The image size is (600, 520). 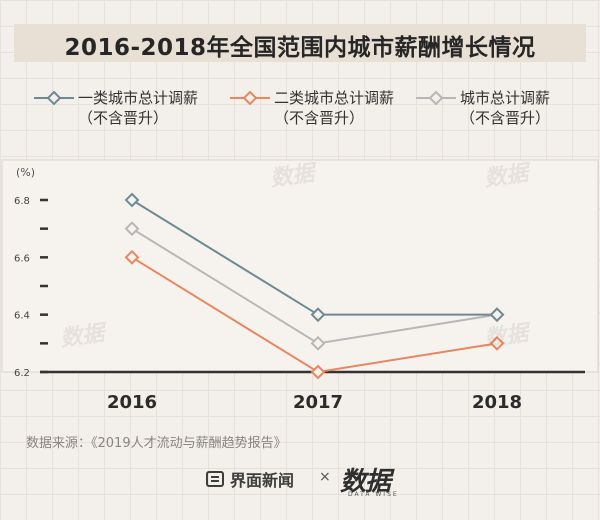 What do you see at coordinates (116, 108) in the screenshot?
I see `legend-item-tier1: 一类城市总计调薪 （不含晋升）` at bounding box center [116, 108].